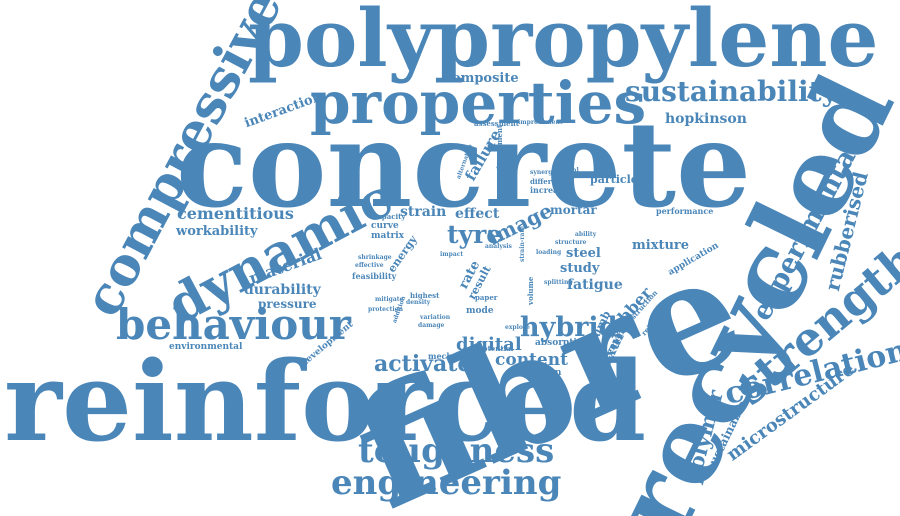 This screenshot has width=900, height=516. I want to click on word-behaviour: behaviour, so click(233, 324).